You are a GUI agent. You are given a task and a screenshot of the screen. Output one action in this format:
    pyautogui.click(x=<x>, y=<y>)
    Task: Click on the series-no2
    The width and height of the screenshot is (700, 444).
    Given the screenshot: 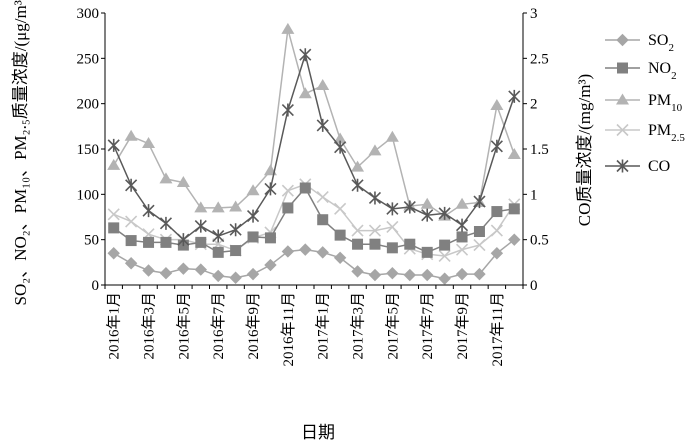 What is the action you would take?
    pyautogui.click(x=314, y=220)
    